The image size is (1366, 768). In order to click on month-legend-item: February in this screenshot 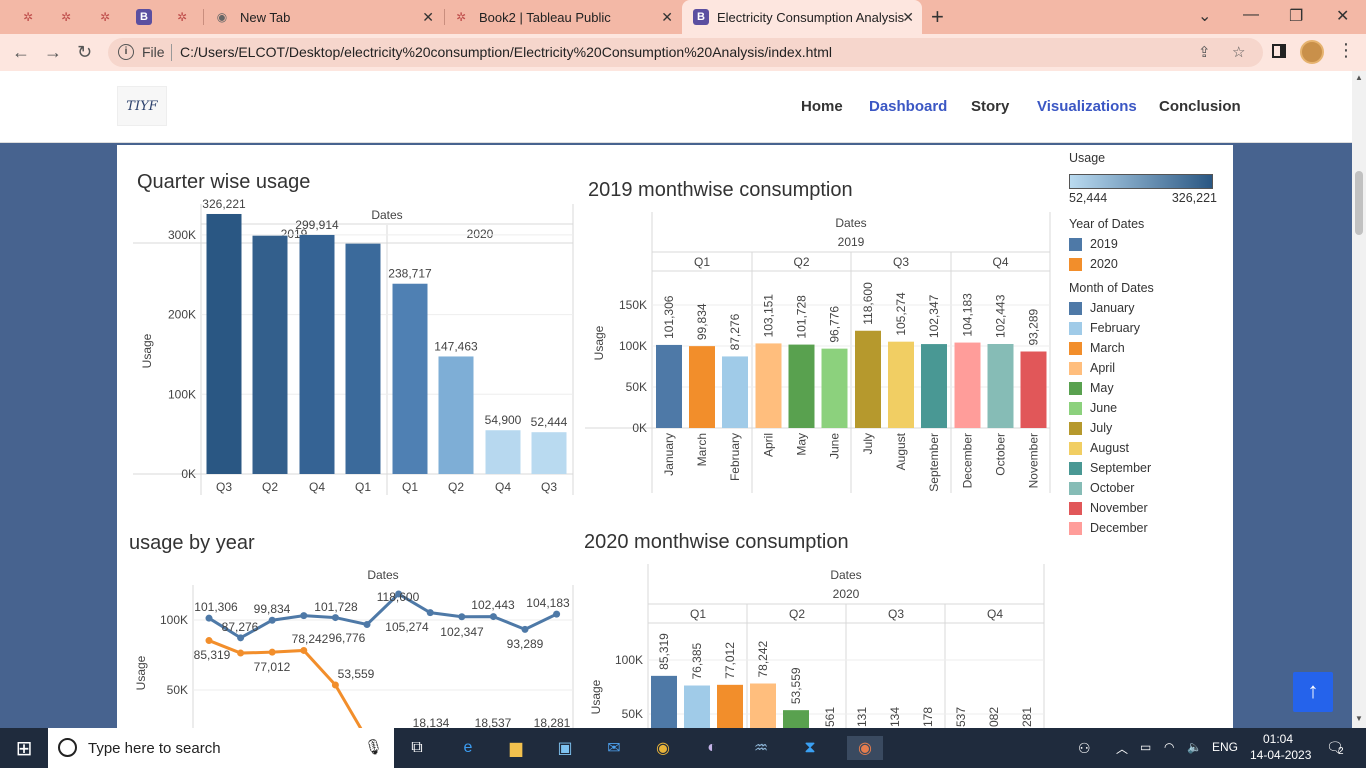, I will do `click(1149, 328)`.